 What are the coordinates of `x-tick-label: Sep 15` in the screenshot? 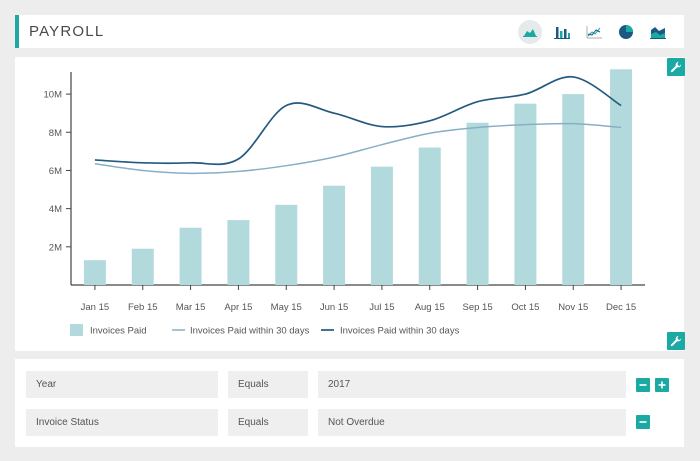 It's located at (478, 307).